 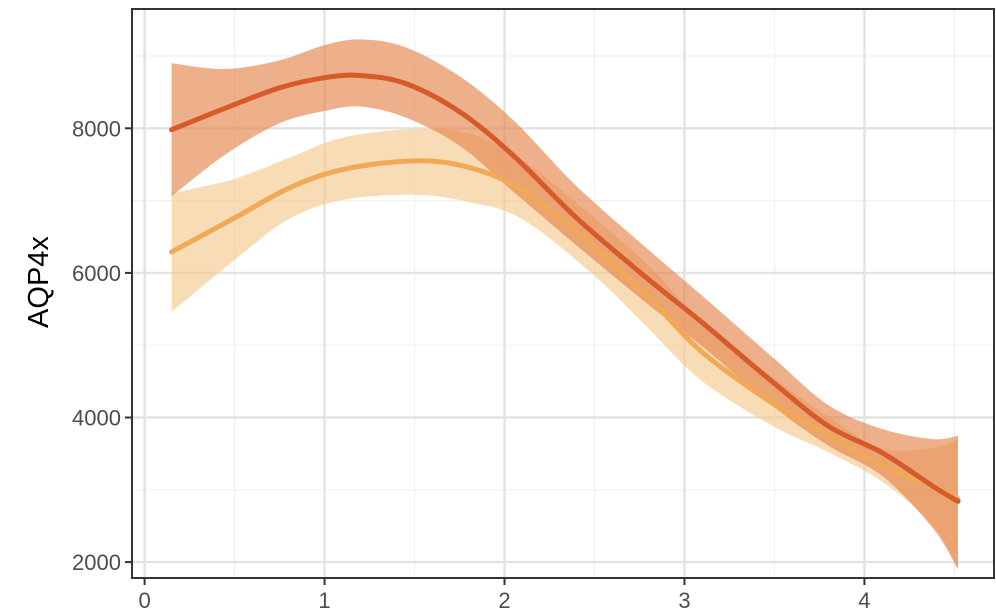 What do you see at coordinates (96, 128) in the screenshot?
I see `y-tick-label: 8000` at bounding box center [96, 128].